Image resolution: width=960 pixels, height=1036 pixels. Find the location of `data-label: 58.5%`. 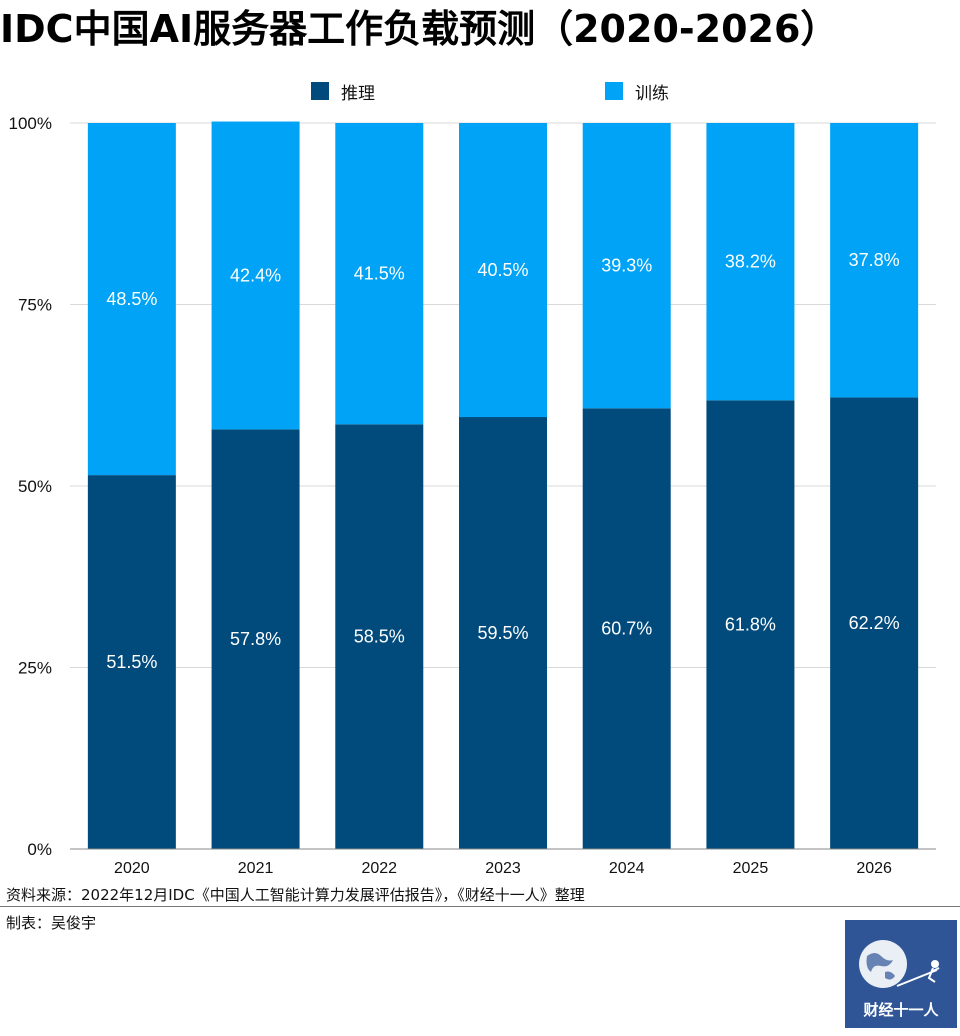

data-label: 58.5% is located at coordinates (379, 637).